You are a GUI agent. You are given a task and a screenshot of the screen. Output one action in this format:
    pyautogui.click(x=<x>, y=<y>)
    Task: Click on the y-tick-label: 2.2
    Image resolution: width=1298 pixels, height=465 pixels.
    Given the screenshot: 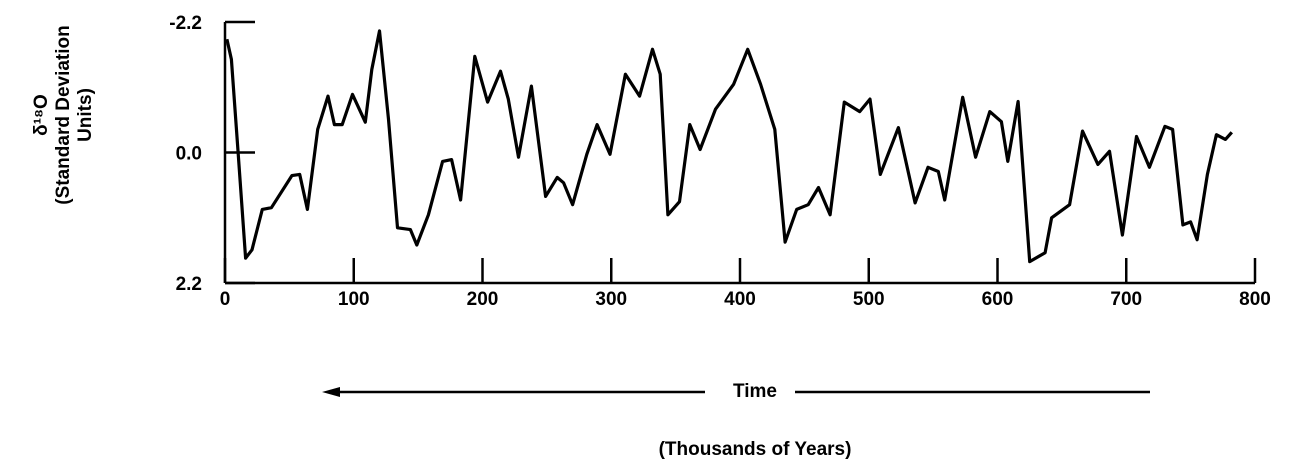 What is the action you would take?
    pyautogui.click(x=189, y=284)
    